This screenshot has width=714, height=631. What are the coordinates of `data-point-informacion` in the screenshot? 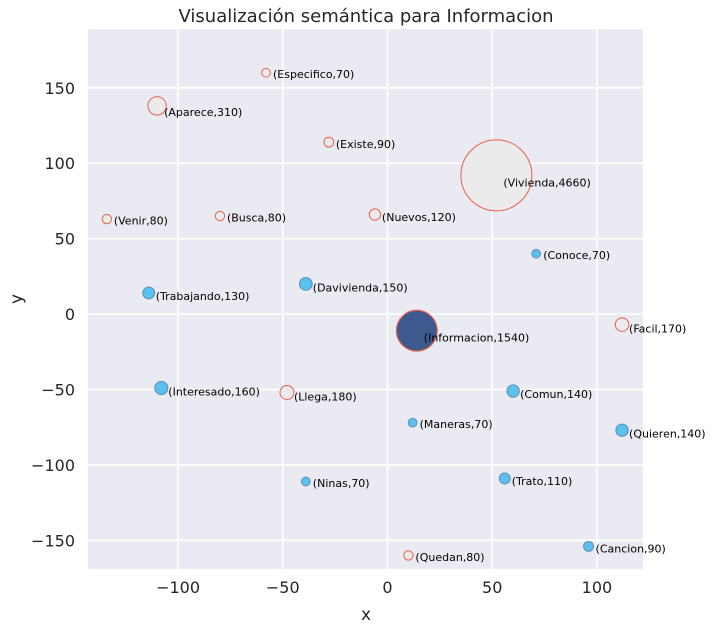 It's located at (416, 330).